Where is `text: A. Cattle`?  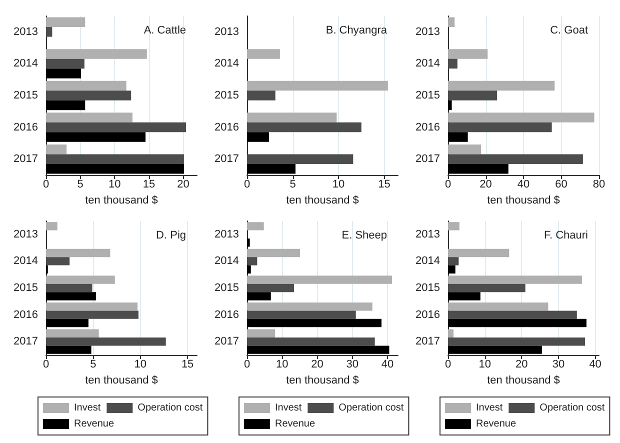 text: A. Cattle is located at coordinates (165, 30).